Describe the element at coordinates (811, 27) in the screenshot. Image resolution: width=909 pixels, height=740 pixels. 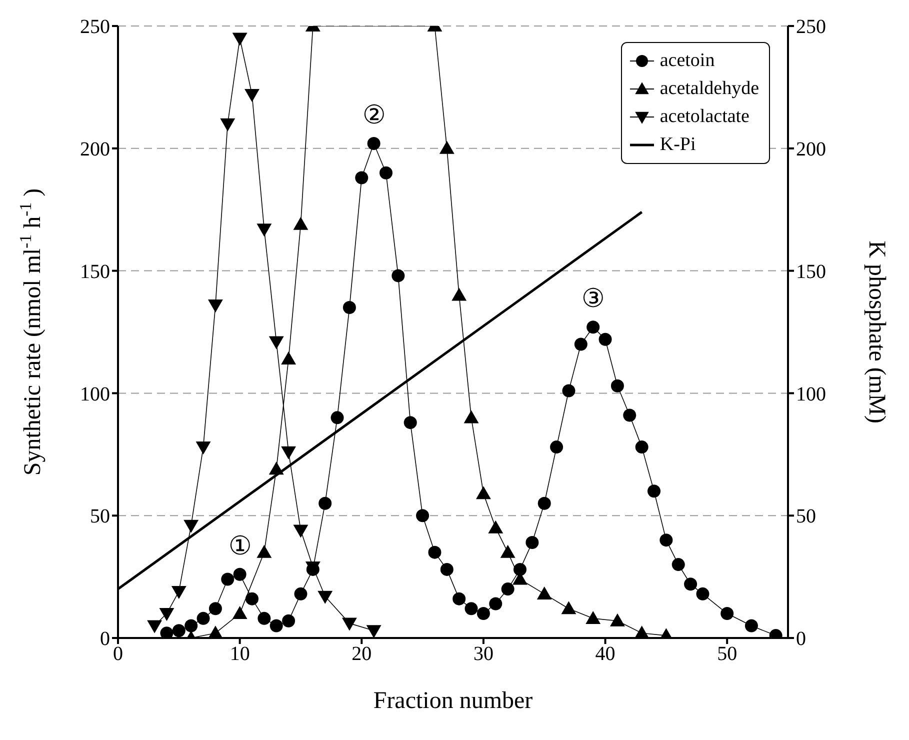
I see `y2-tick-label: 250` at that location.